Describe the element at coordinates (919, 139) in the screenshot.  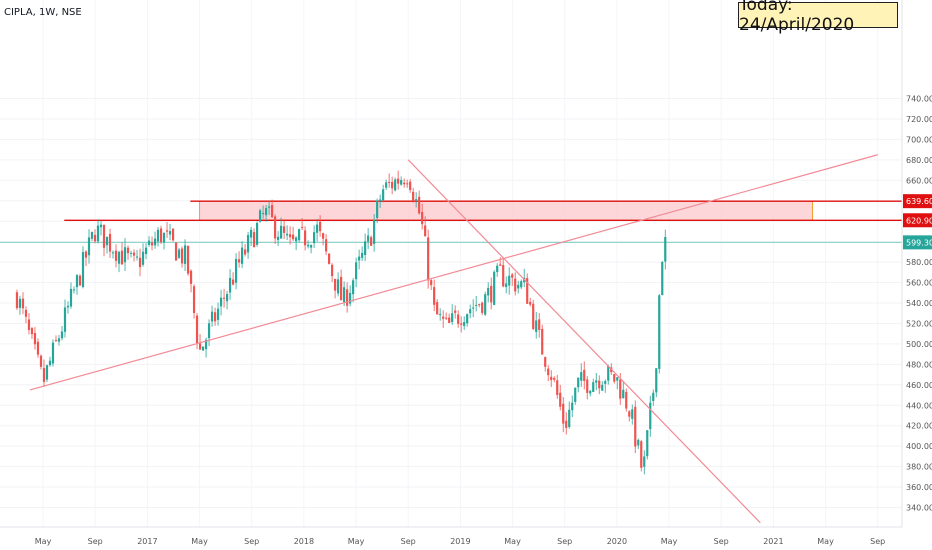
I see `price-tick-label: 700.00` at that location.